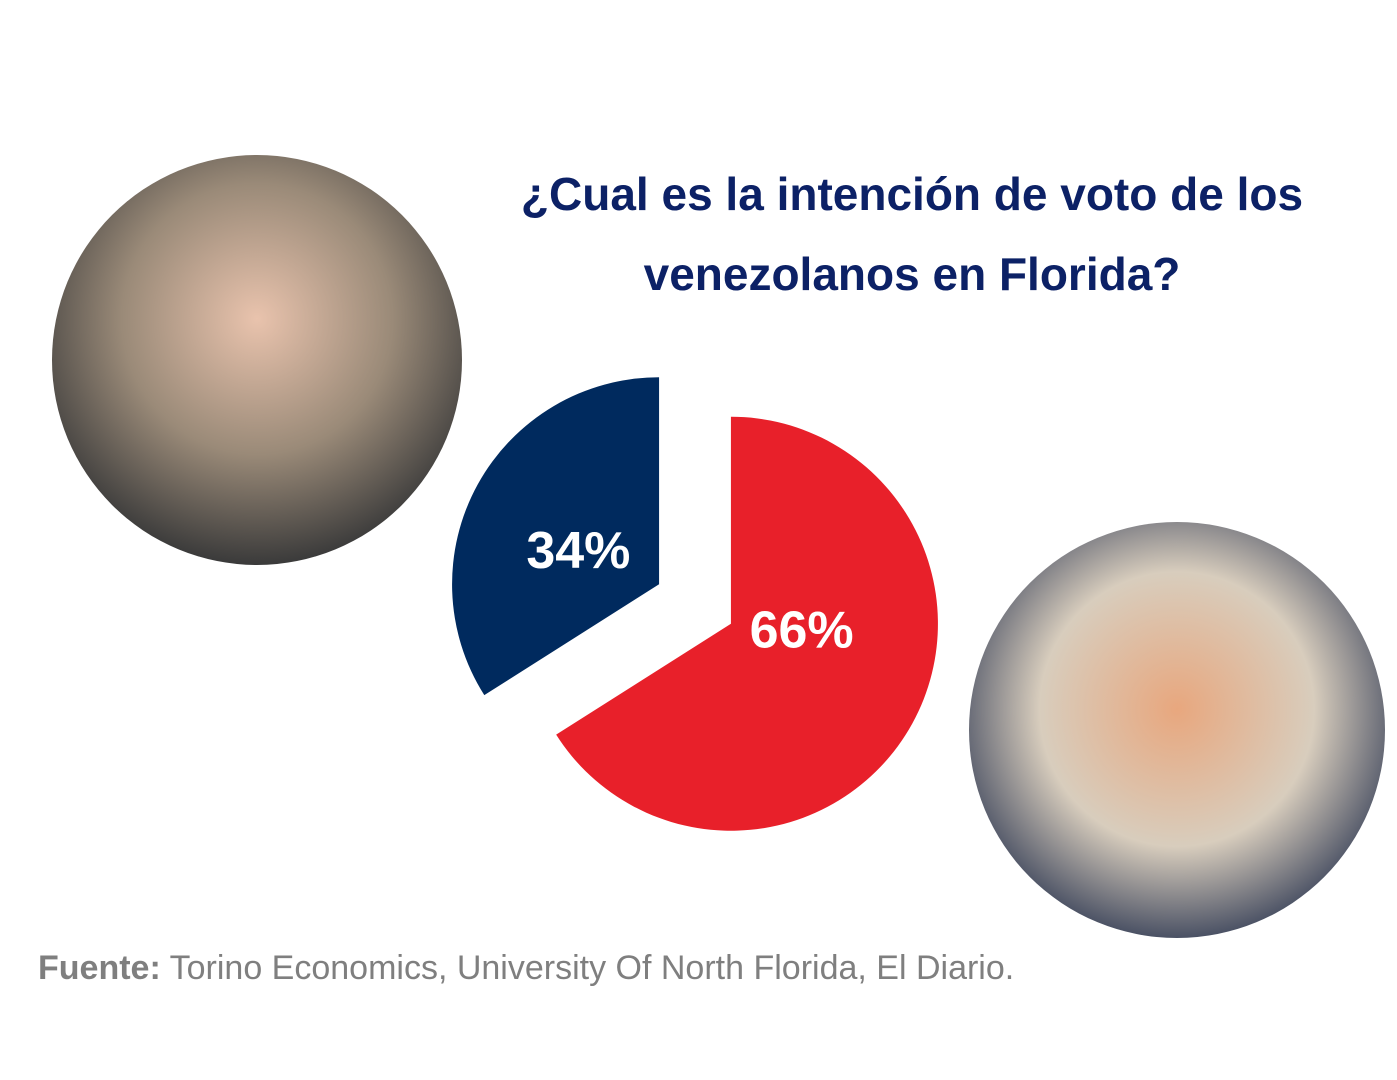 This screenshot has height=1080, width=1397. I want to click on value-label: 66%, so click(802, 630).